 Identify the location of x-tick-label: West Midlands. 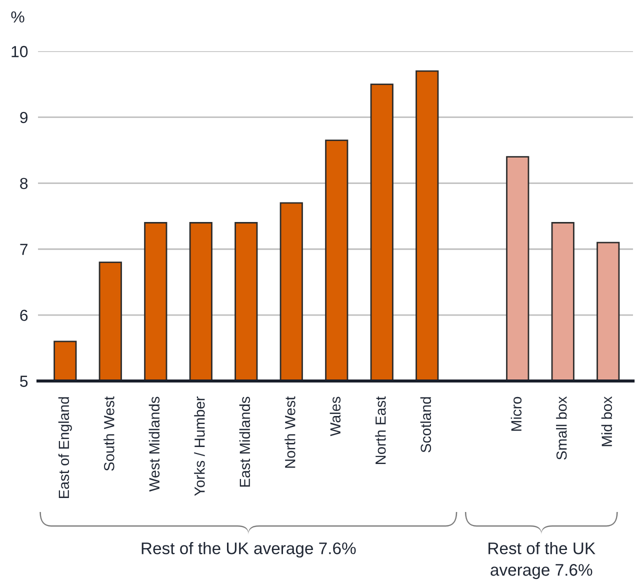
(154, 444).